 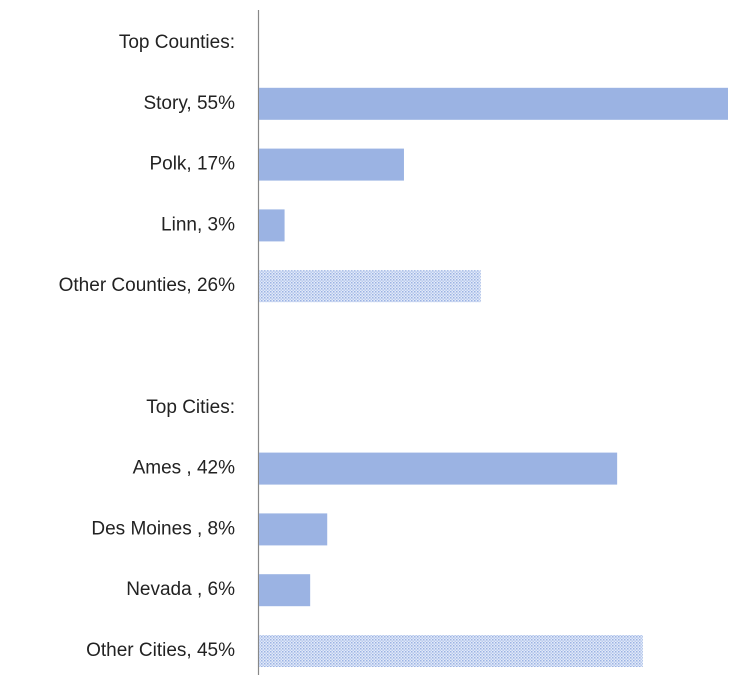 What do you see at coordinates (160, 650) in the screenshot?
I see `category-label: Other Cities, 45%` at bounding box center [160, 650].